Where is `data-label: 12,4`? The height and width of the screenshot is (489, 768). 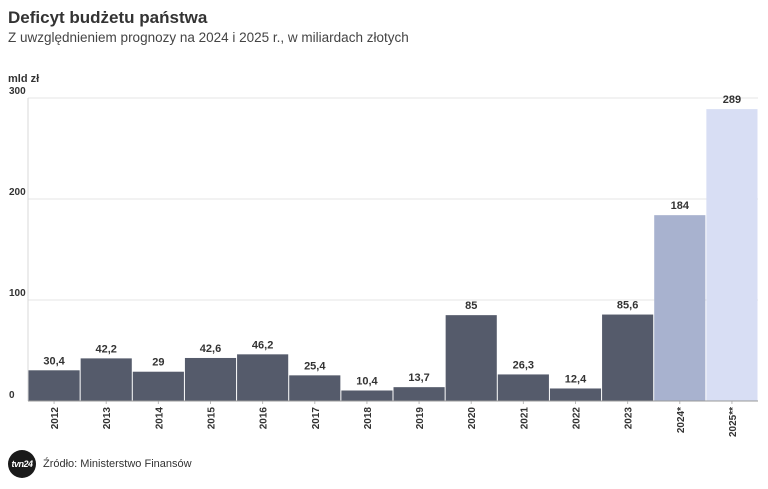
data-label: 12,4 is located at coordinates (576, 379).